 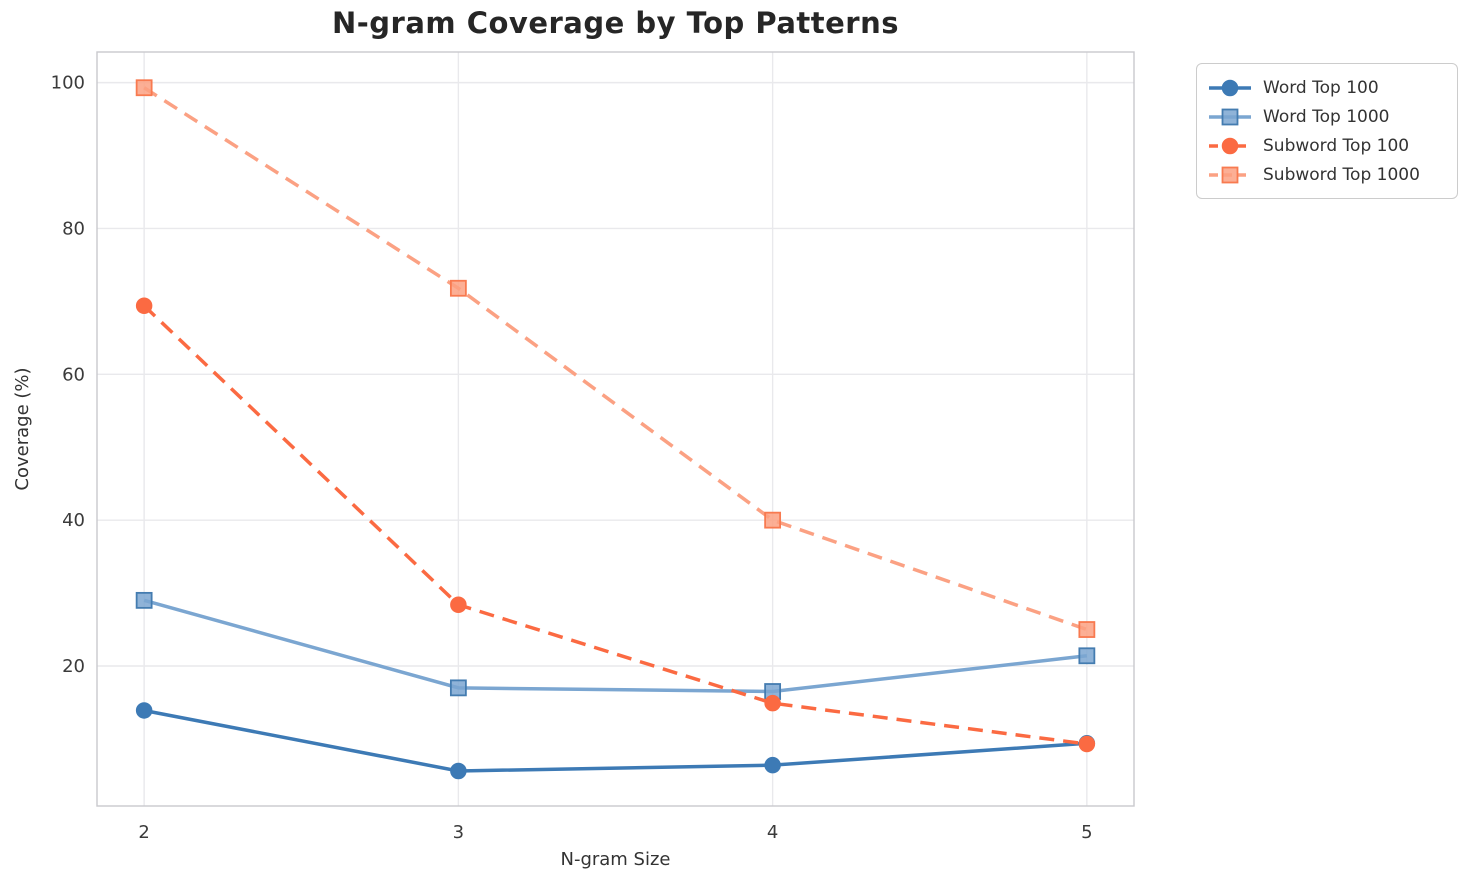 I want to click on legend-item-word-top-1000: Word Top 1000, so click(x=1327, y=116).